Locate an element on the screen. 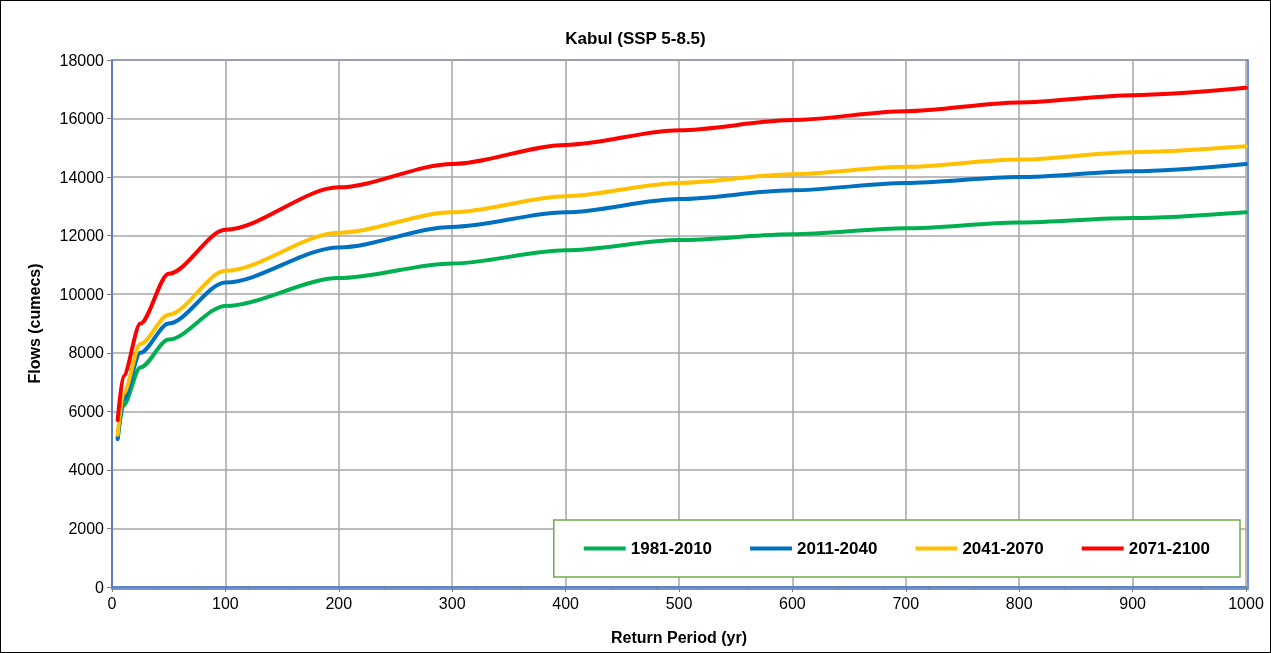  y-tick-label: 12000 is located at coordinates (82, 236).